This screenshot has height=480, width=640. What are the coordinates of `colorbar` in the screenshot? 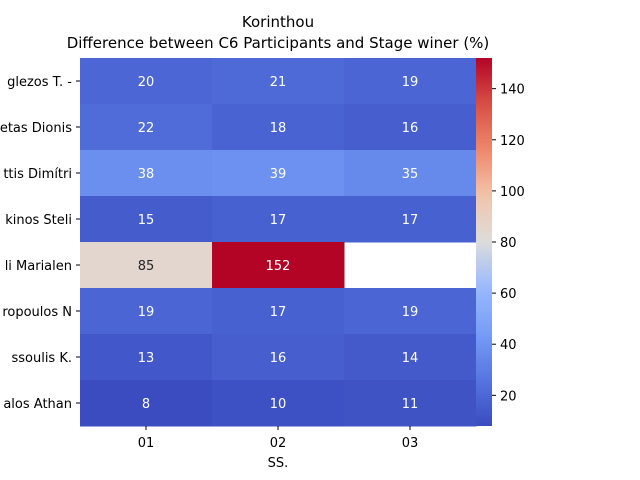 It's located at (484, 242).